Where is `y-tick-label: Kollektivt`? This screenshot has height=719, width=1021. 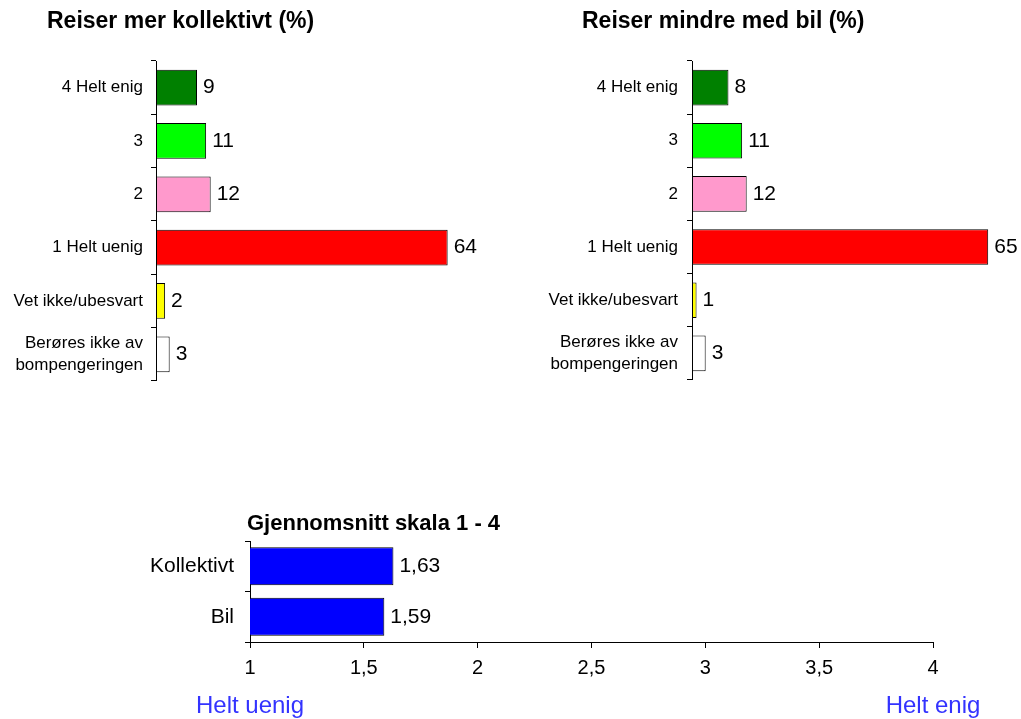
y-tick-label: Kollektivt is located at coordinates (192, 565).